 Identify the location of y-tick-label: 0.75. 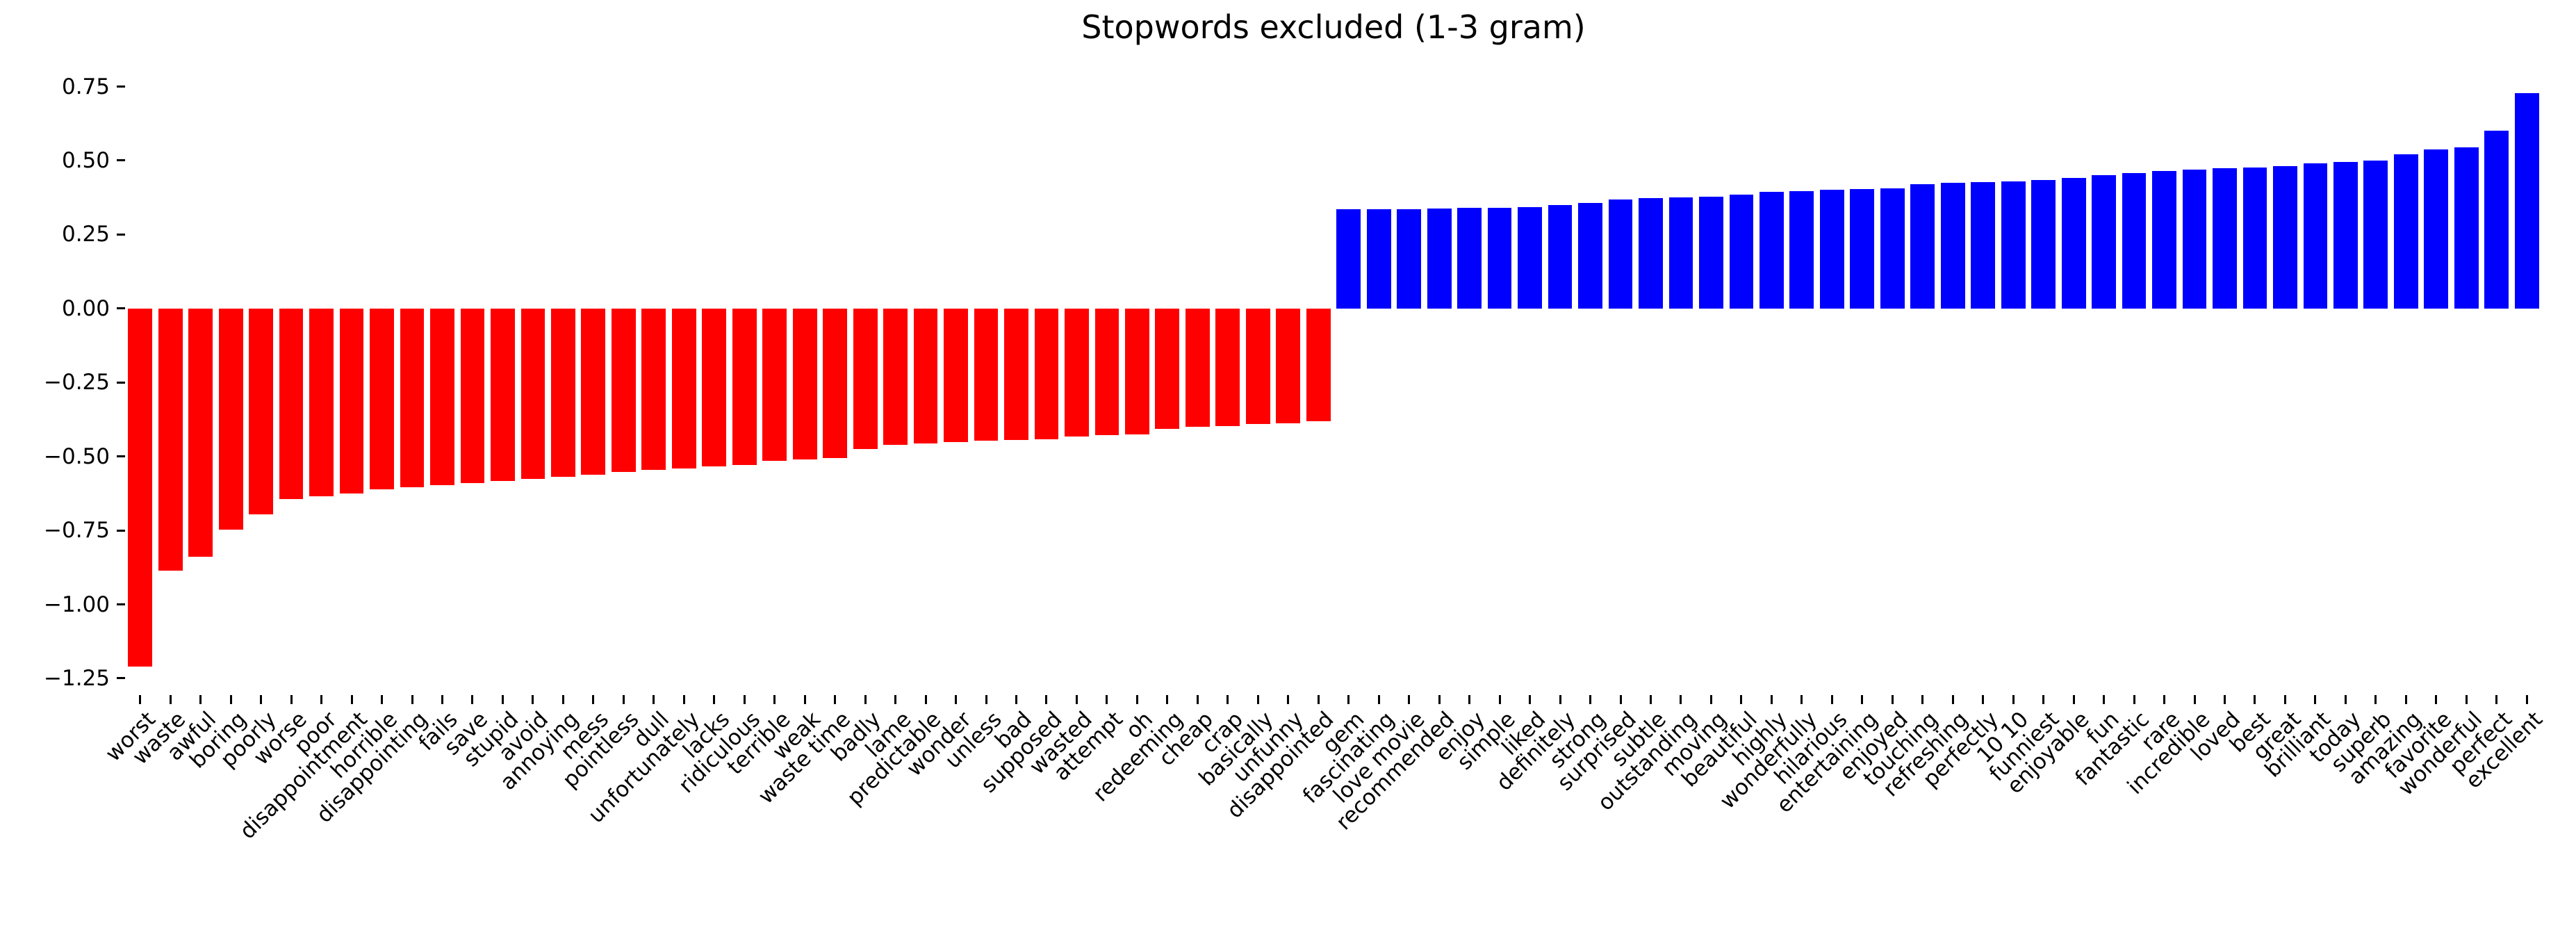
(85, 86).